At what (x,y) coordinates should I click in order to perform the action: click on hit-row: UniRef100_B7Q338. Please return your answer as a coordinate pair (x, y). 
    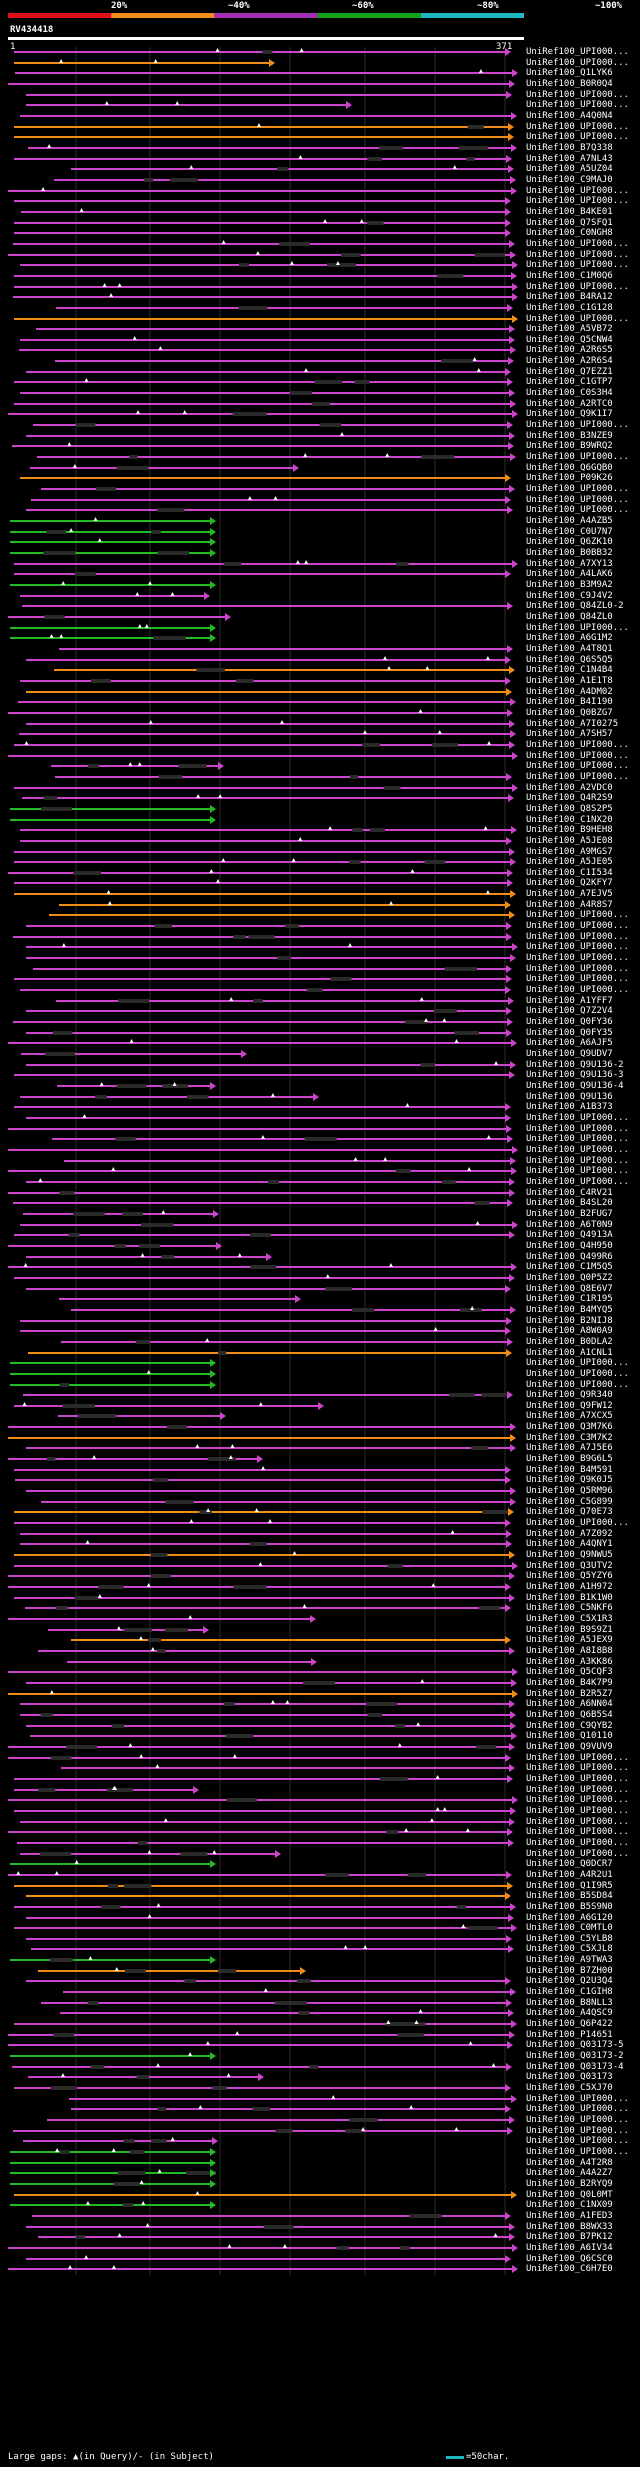
    Looking at the image, I should click on (320, 148).